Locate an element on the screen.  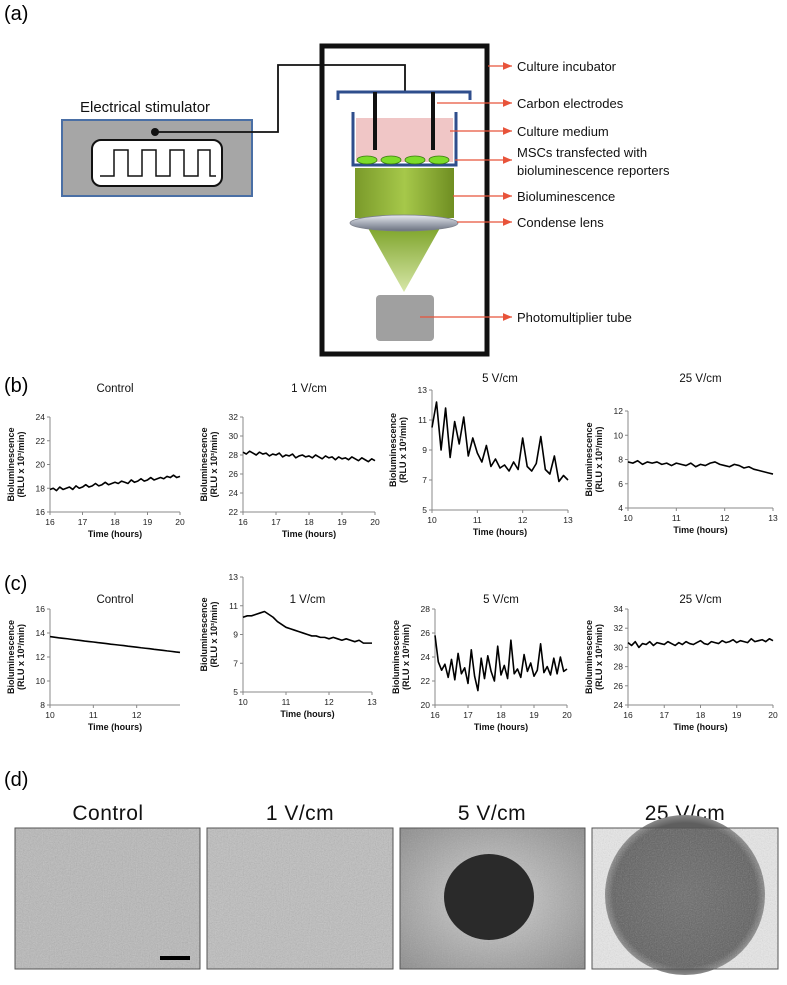
cells is located at coordinates (403, 160).